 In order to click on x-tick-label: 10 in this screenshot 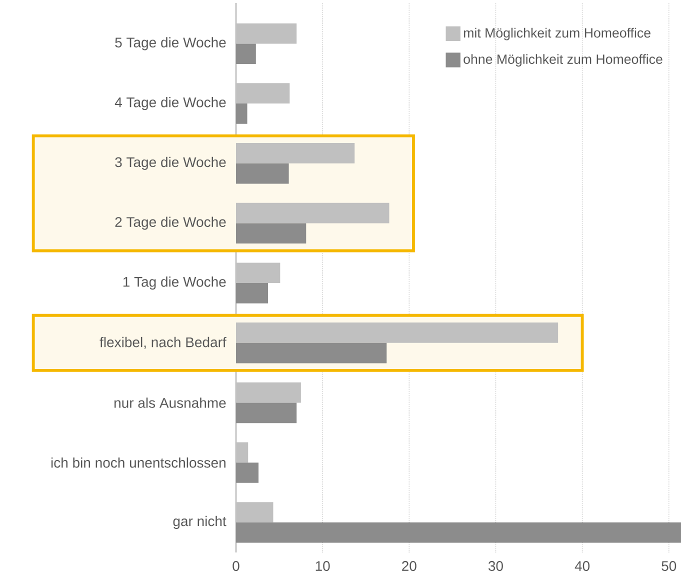, I will do `click(323, 566)`.